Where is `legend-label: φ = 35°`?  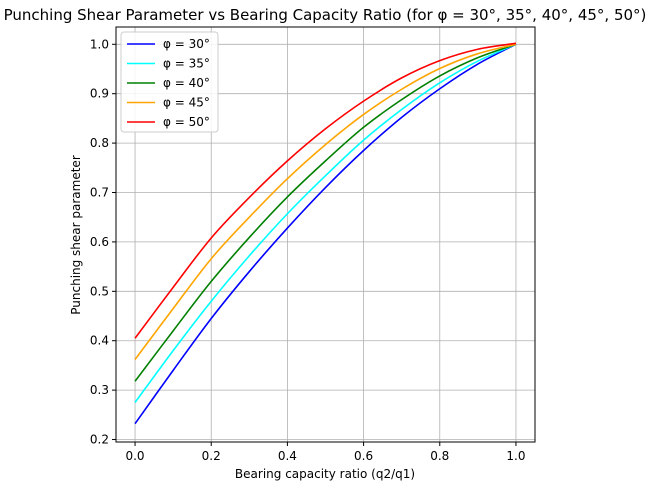 legend-label: φ = 35° is located at coordinates (186, 64).